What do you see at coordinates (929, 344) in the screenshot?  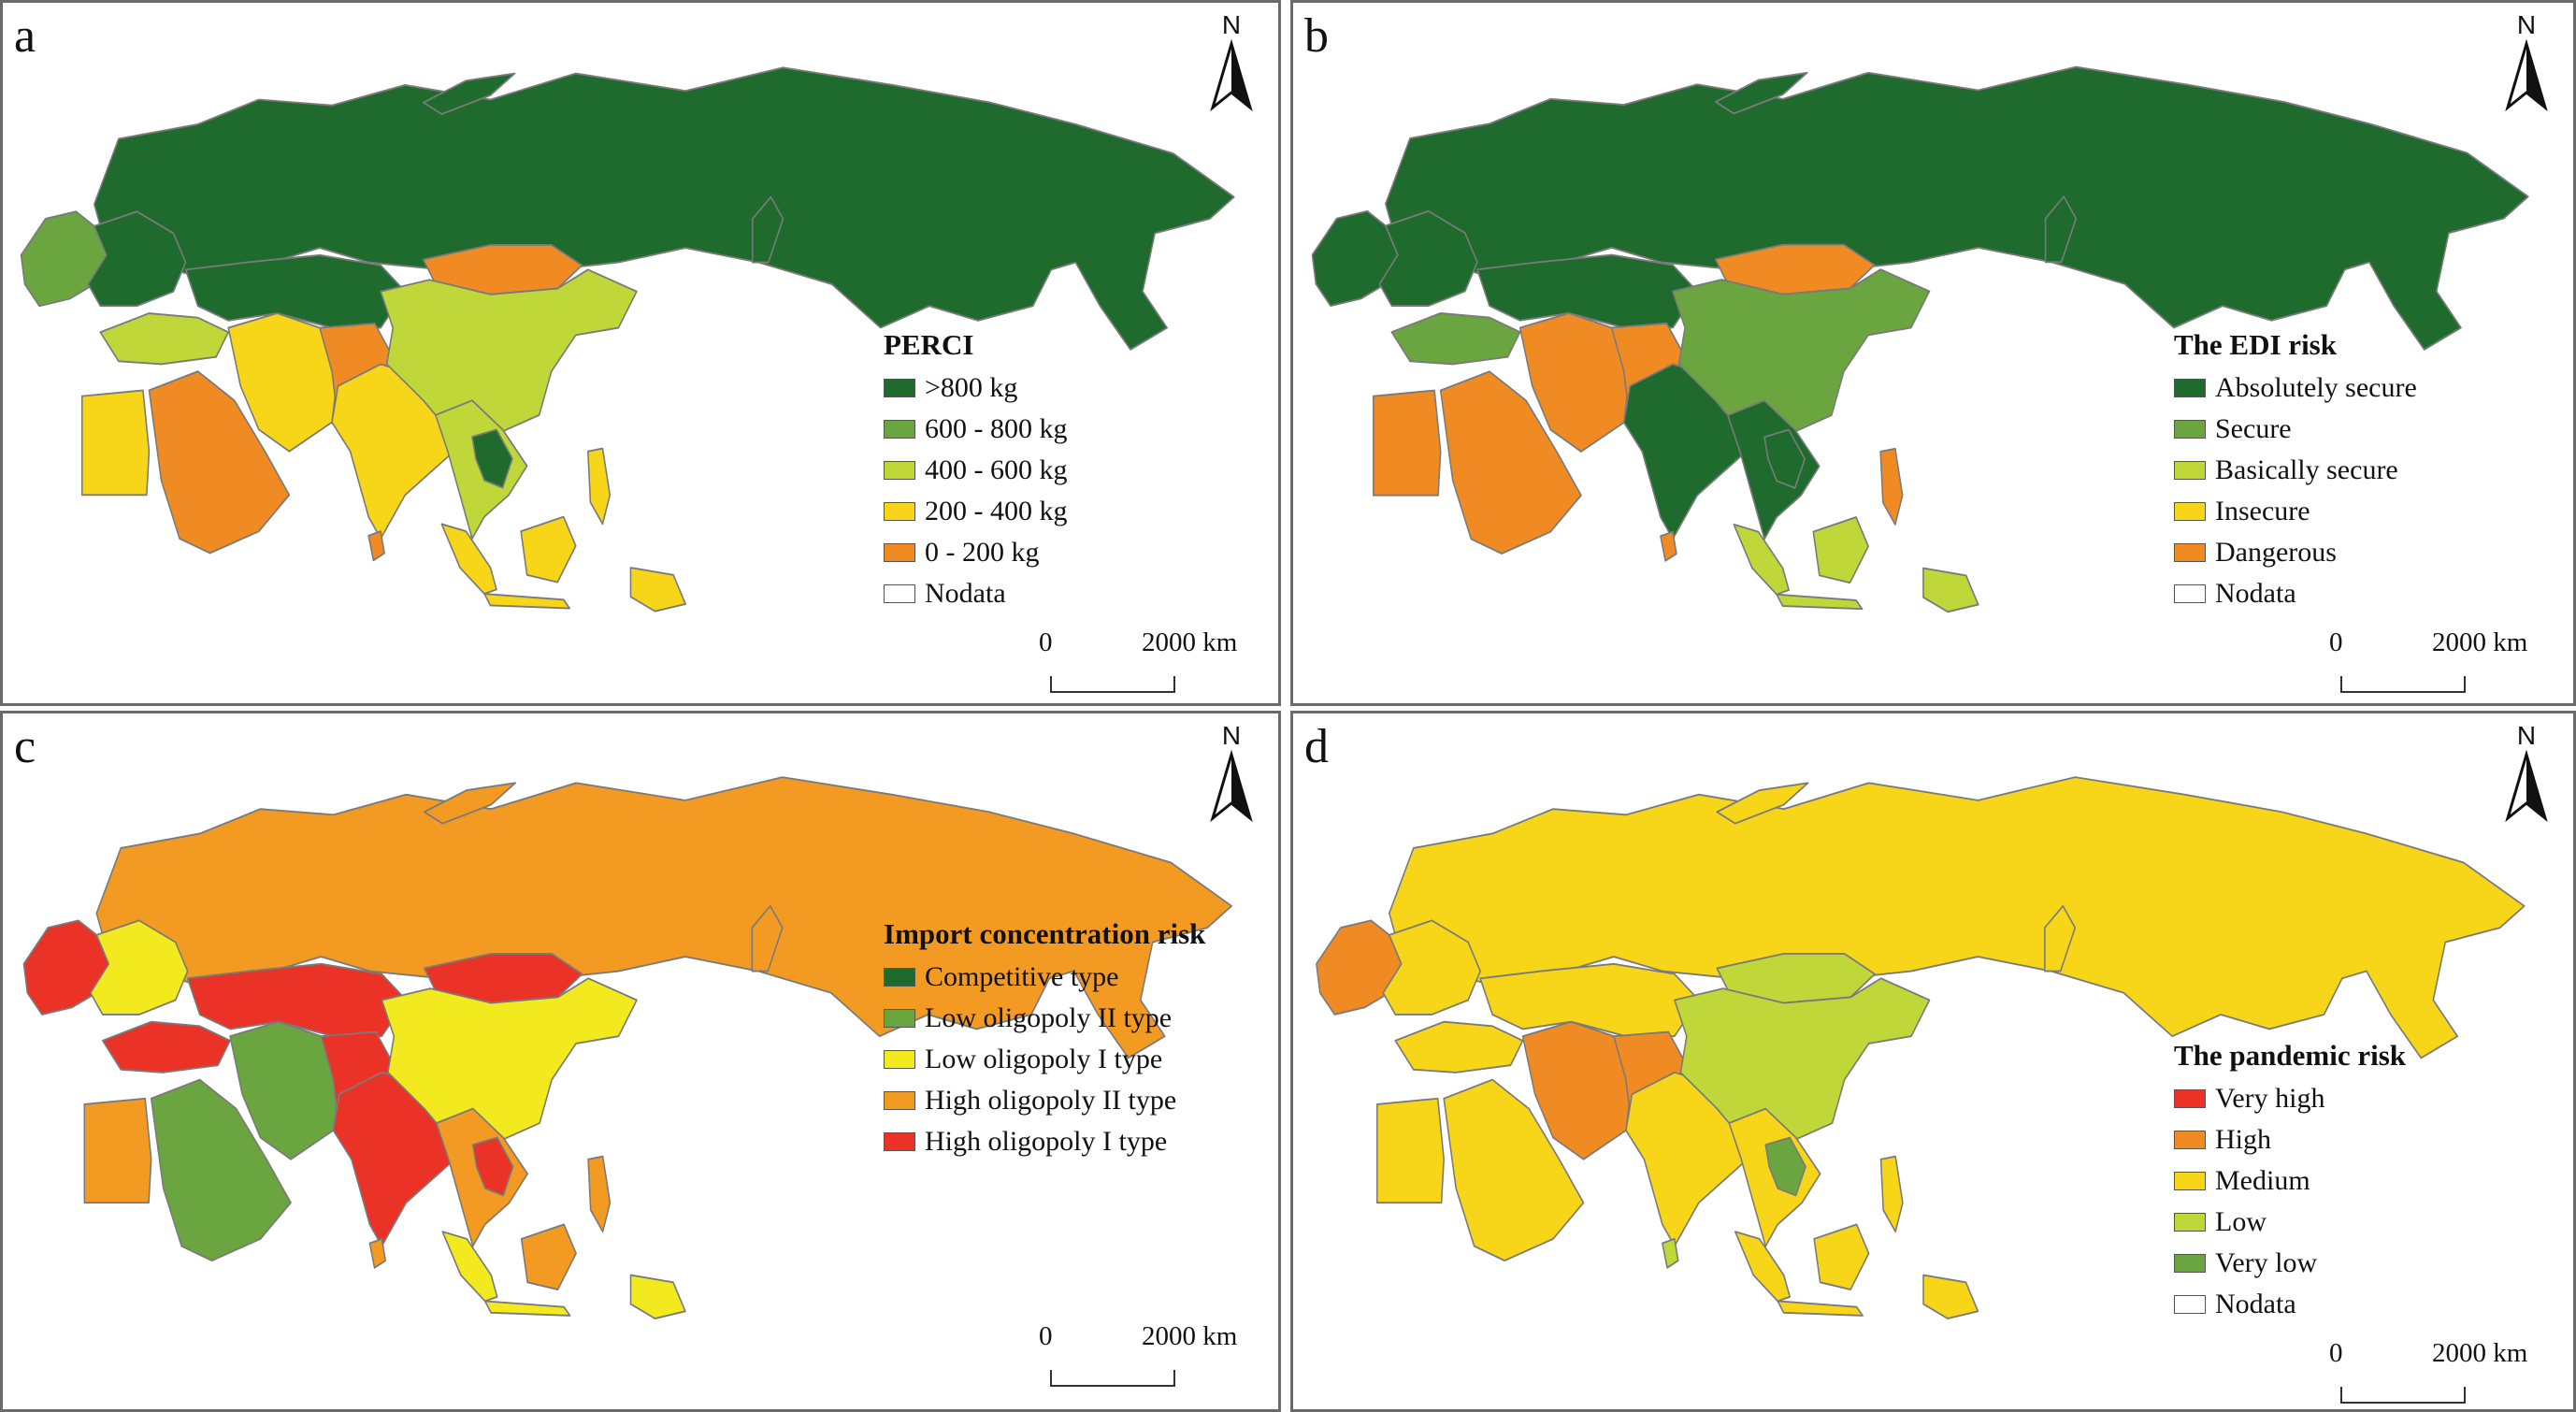 I see `legend-title: PERCI` at bounding box center [929, 344].